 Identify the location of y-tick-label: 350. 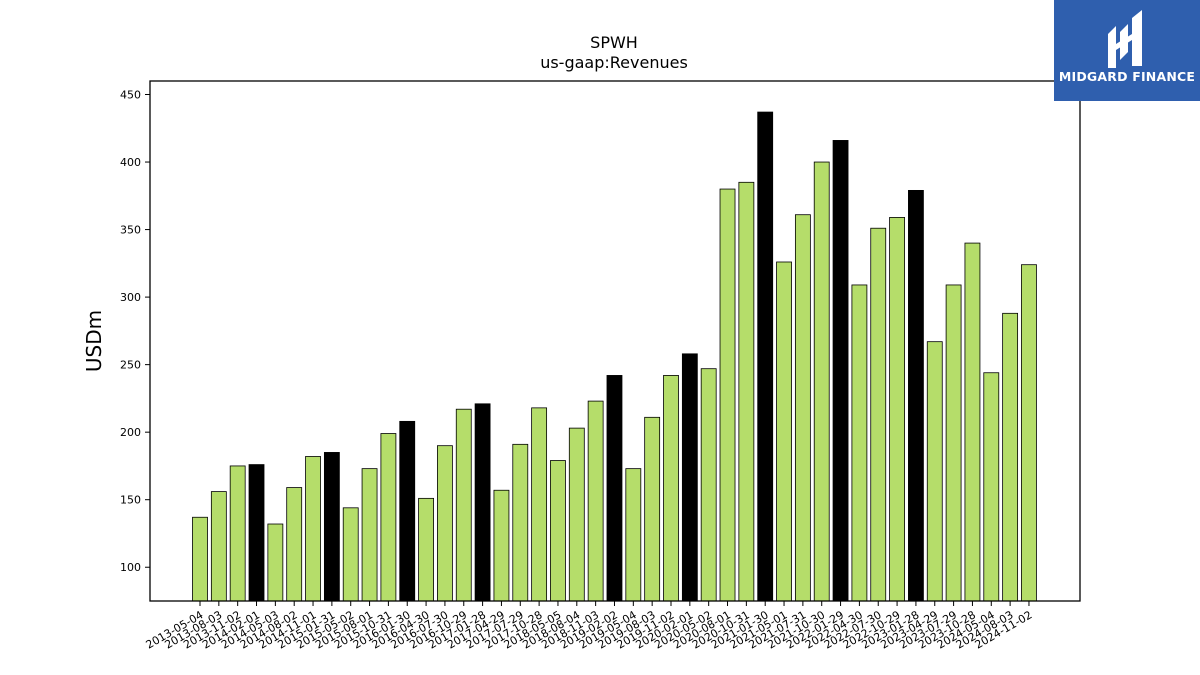
(130, 230).